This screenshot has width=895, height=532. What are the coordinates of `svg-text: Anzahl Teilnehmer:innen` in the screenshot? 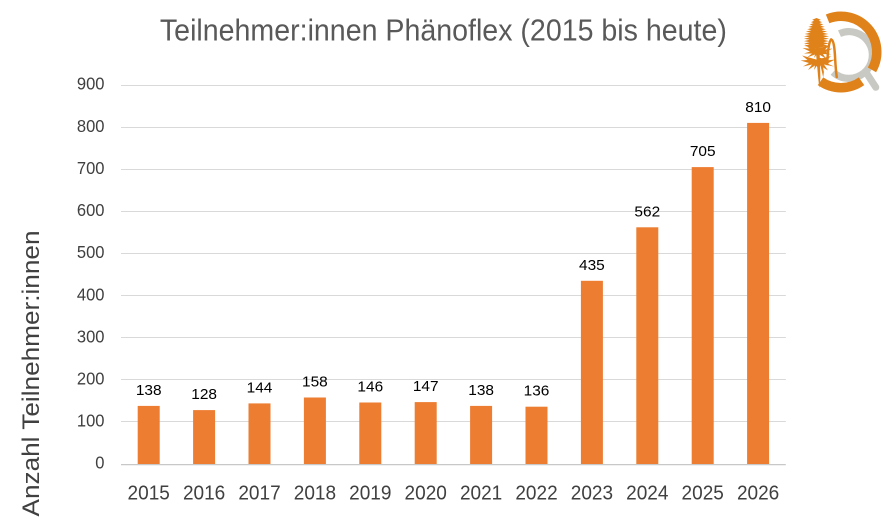 It's located at (31, 374).